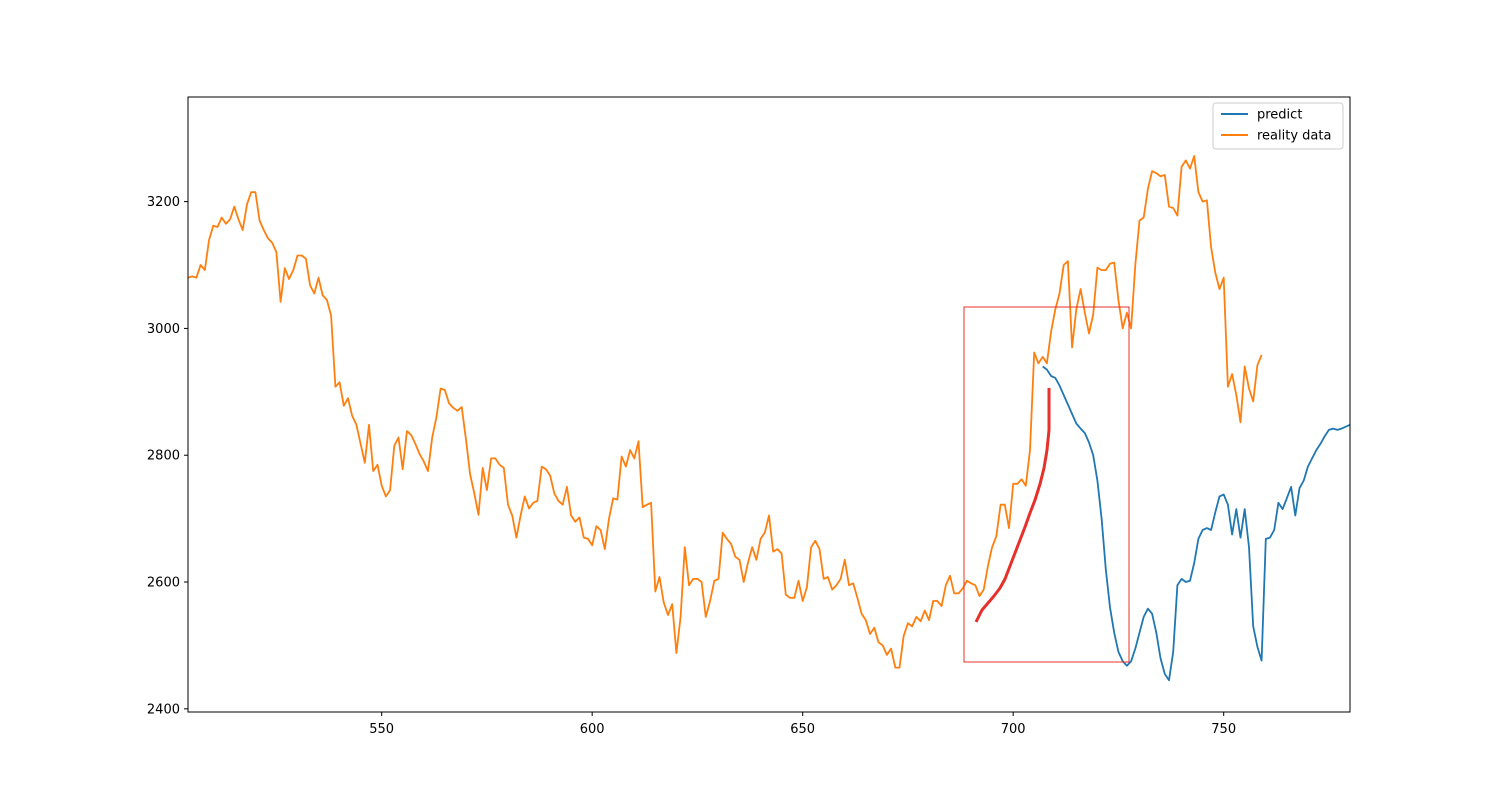 The width and height of the screenshot is (1500, 800). What do you see at coordinates (381, 729) in the screenshot?
I see `x-tick-label-550: 550` at bounding box center [381, 729].